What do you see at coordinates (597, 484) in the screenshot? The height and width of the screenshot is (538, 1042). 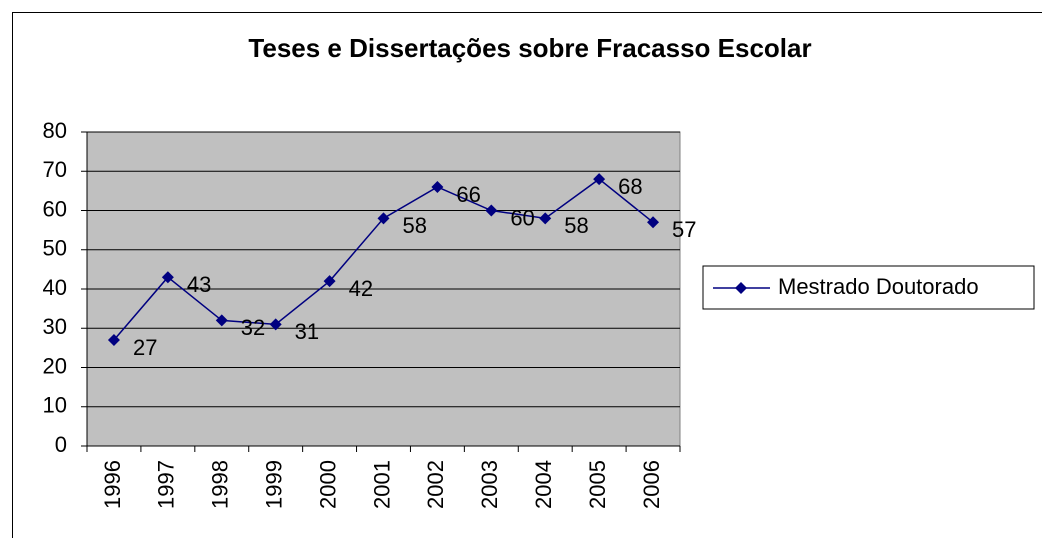 I see `x-tick-label: 2005` at bounding box center [597, 484].